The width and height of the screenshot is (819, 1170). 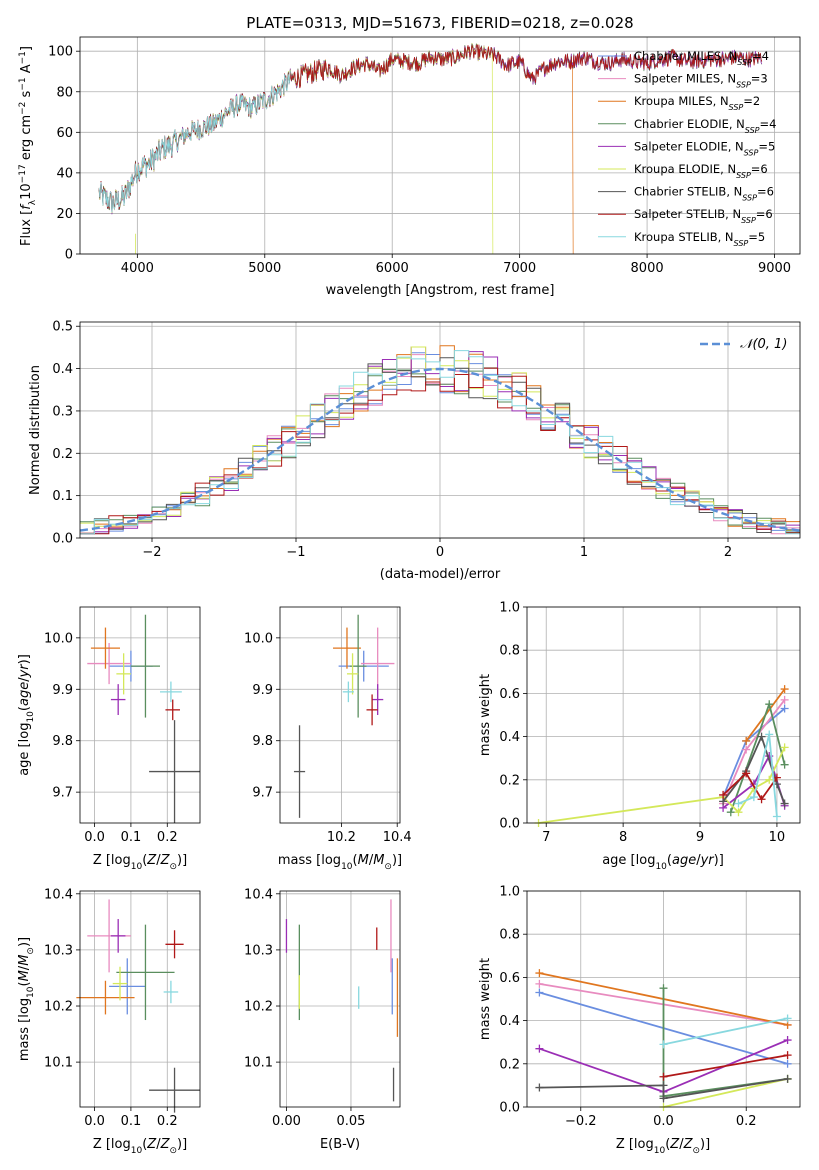 What do you see at coordinates (704, 194) in the screenshot?
I see `legend-label: Chabrier STELIB, NSSP=6` at bounding box center [704, 194].